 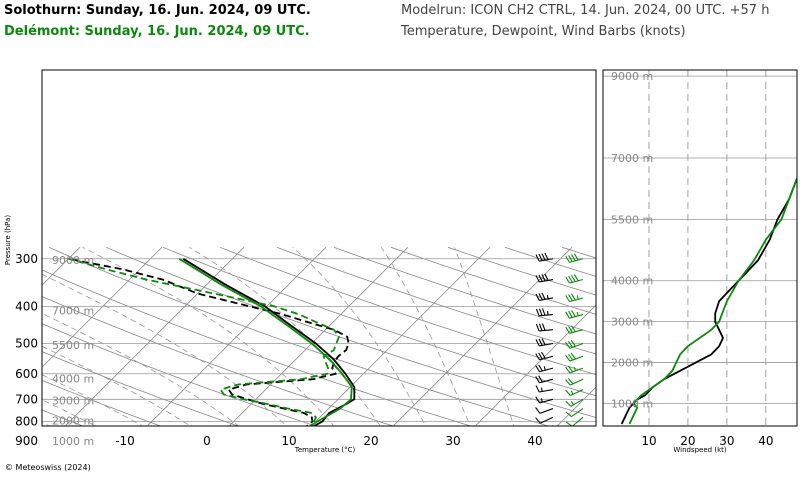 What do you see at coordinates (559, 355) in the screenshot?
I see `wind-barbs-group` at bounding box center [559, 355].